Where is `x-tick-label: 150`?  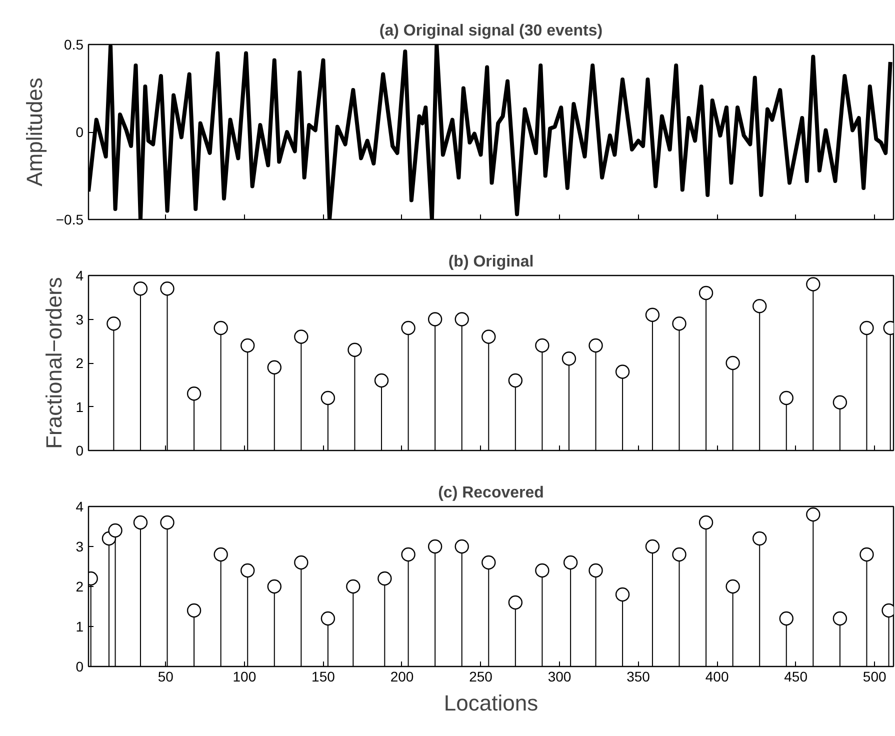
x-tick-label: 150 is located at coordinates (324, 676).